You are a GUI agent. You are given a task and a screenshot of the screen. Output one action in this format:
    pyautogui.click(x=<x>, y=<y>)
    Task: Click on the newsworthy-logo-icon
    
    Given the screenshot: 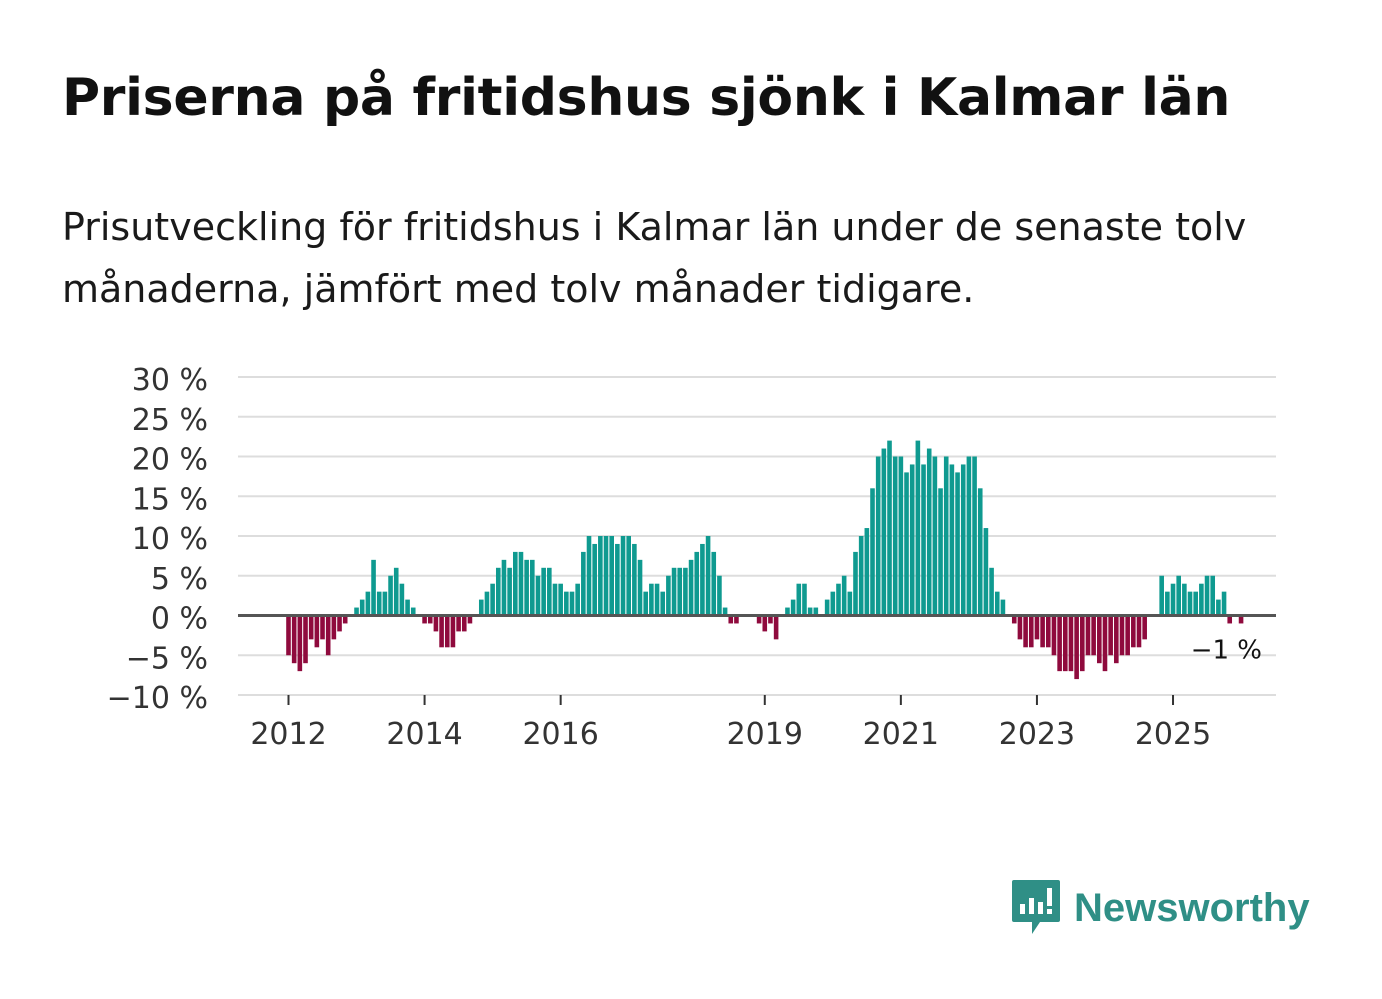 What is the action you would take?
    pyautogui.click(x=1036, y=907)
    